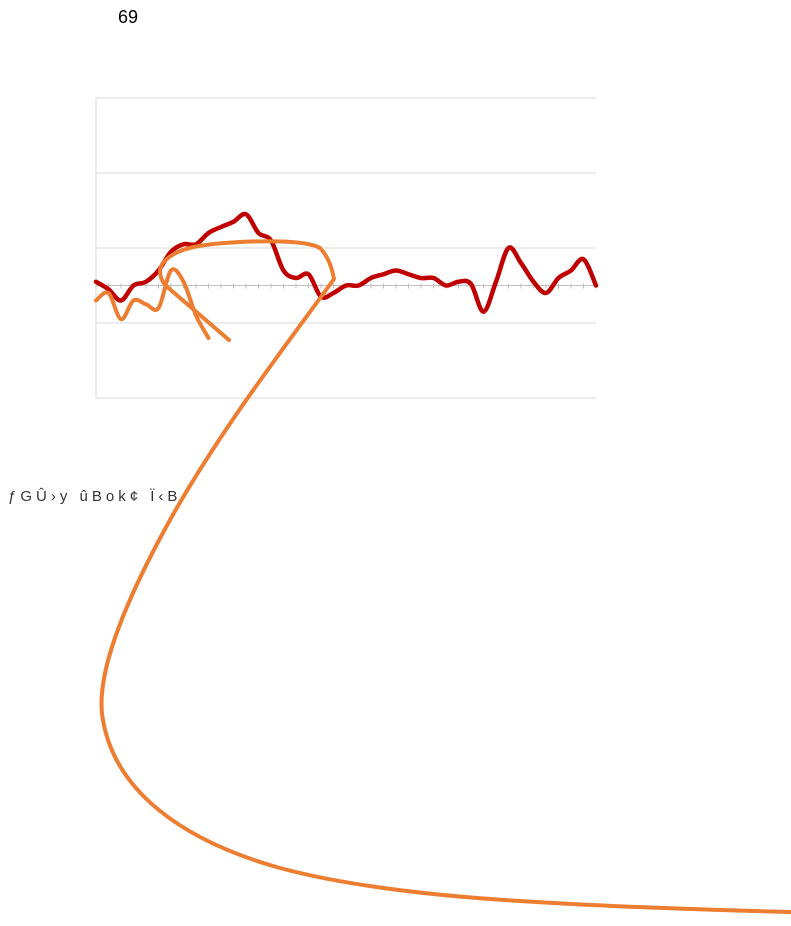 This screenshot has width=791, height=926. I want to click on chart-series, so click(346, 275).